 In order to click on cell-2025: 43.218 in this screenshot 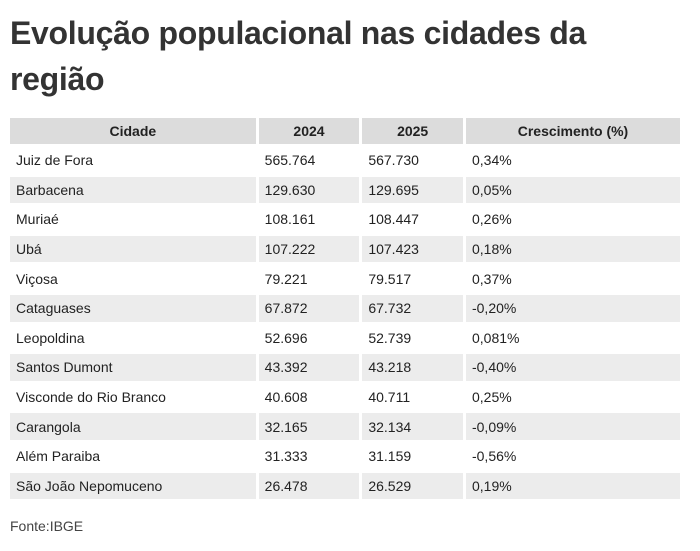, I will do `click(412, 367)`.